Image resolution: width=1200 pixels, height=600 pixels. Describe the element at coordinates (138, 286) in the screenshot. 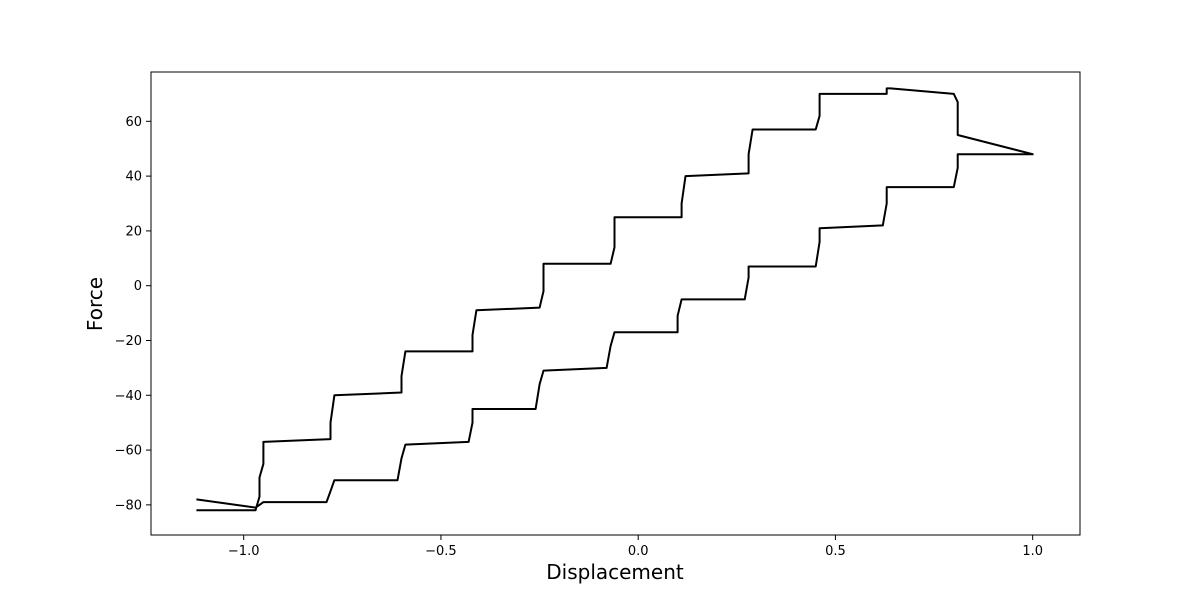

I see `y-tick-label: 0` at that location.